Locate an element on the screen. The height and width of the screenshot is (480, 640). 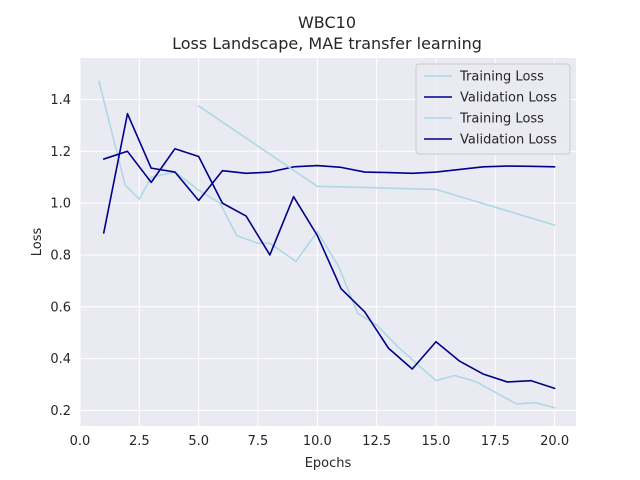
y-axis-label: Loss is located at coordinates (37, 242).